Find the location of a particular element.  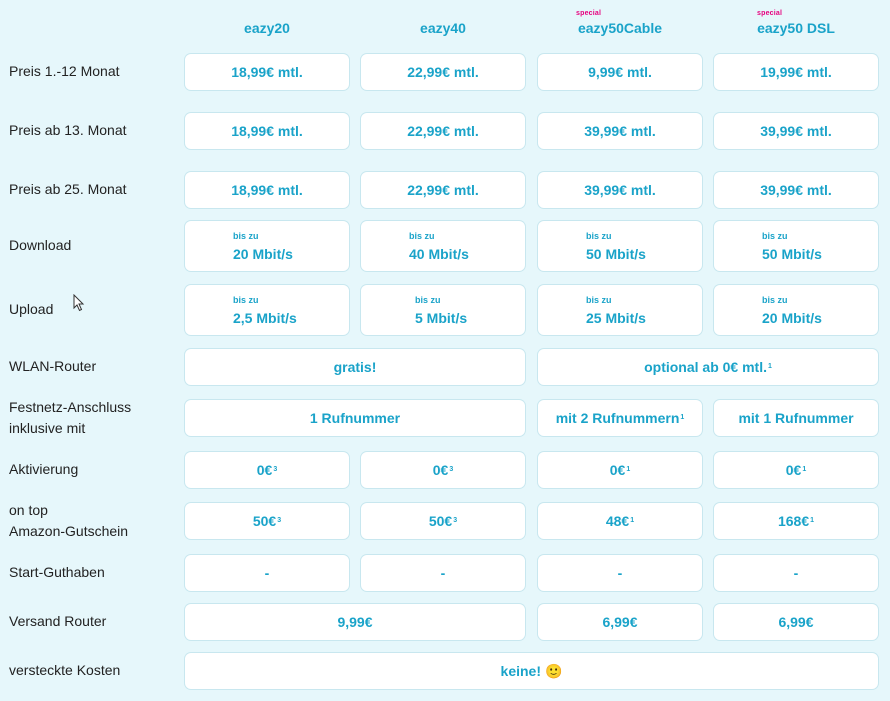

special-tag: special is located at coordinates (589, 13).